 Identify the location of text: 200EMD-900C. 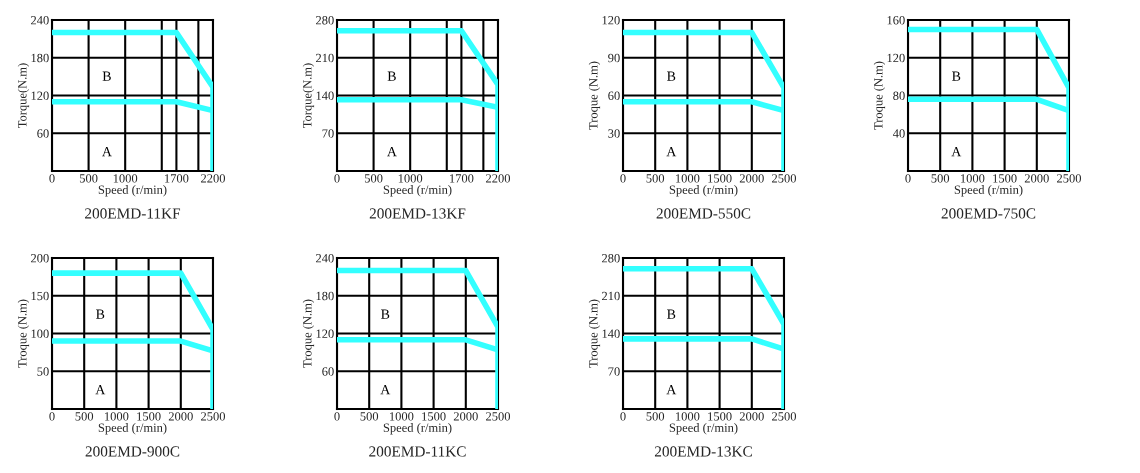
(132, 451).